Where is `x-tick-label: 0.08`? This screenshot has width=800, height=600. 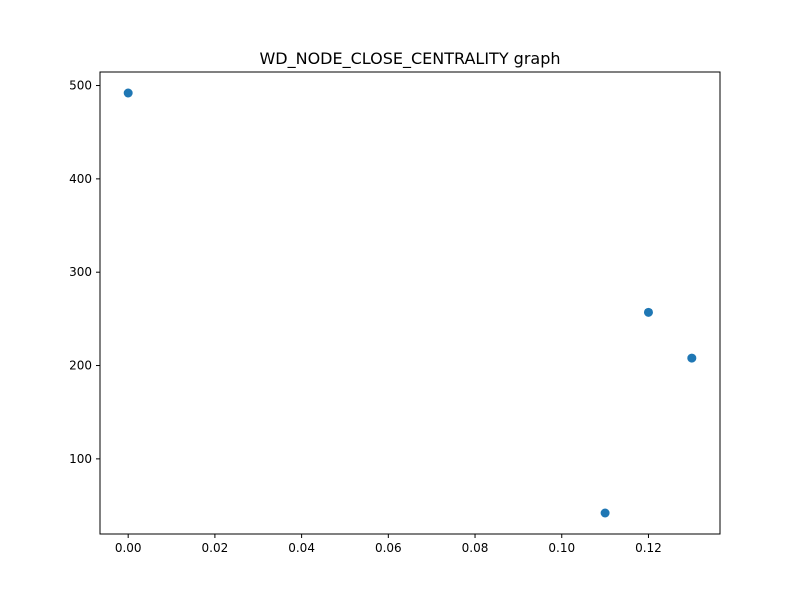
x-tick-label: 0.08 is located at coordinates (475, 548).